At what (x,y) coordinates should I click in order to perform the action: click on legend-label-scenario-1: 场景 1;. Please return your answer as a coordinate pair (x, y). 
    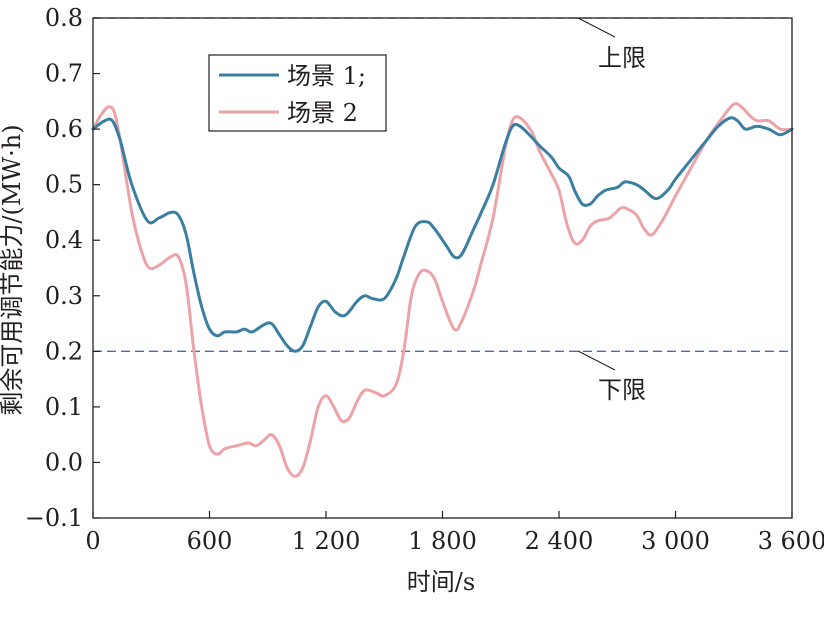
    Looking at the image, I should click on (326, 76).